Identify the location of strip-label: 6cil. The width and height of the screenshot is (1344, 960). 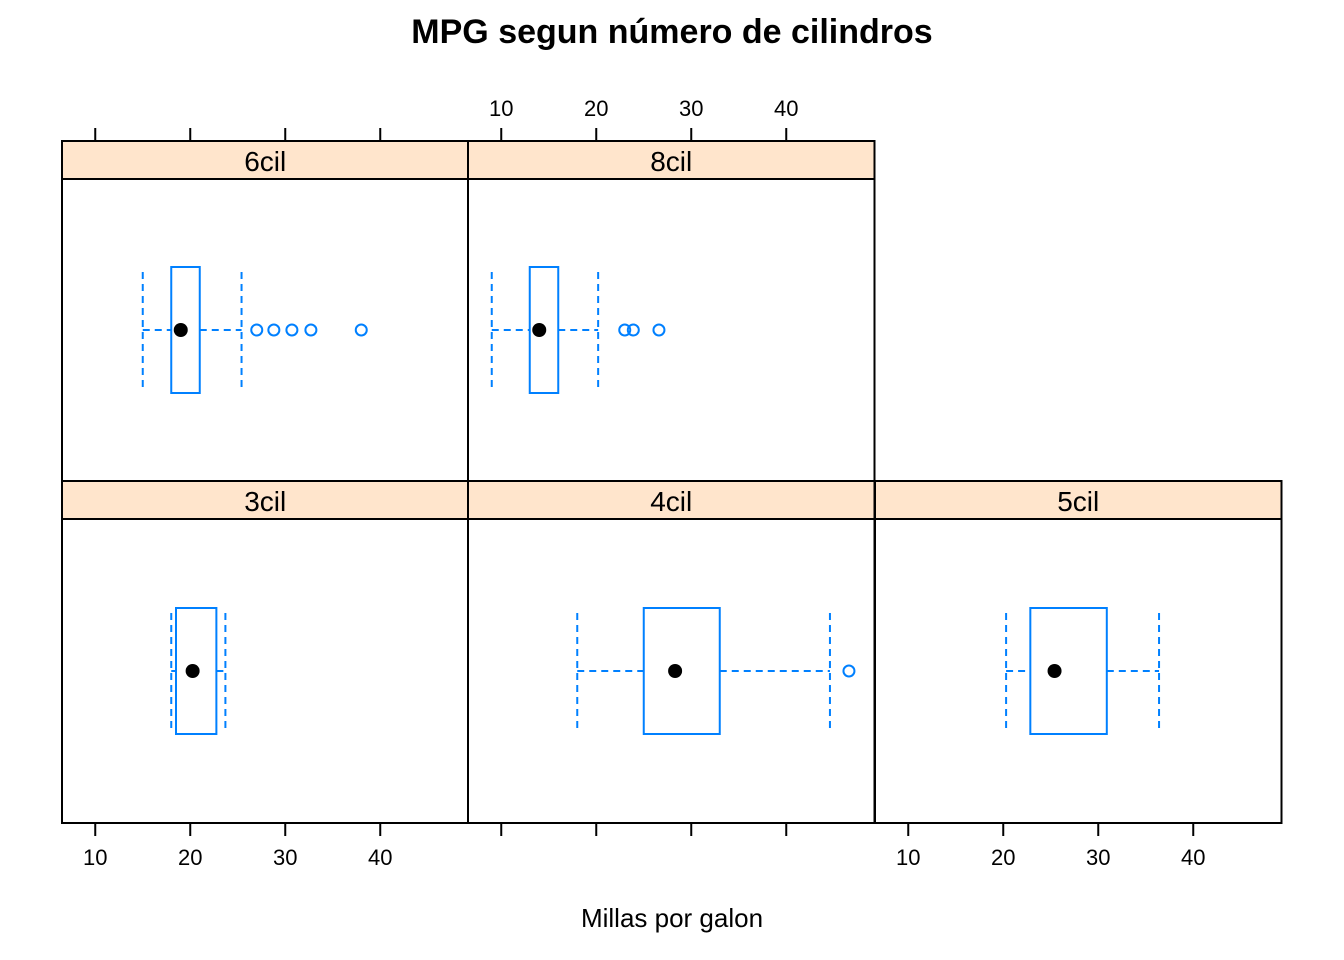
(265, 161).